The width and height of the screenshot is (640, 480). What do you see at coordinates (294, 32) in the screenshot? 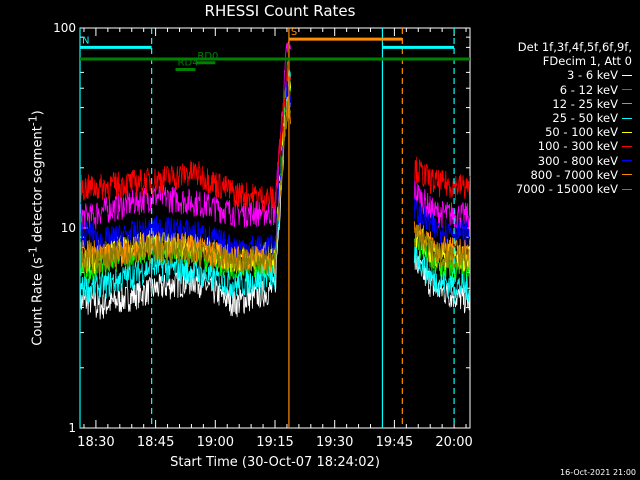
I see `flag-bar-label: S` at bounding box center [294, 32].